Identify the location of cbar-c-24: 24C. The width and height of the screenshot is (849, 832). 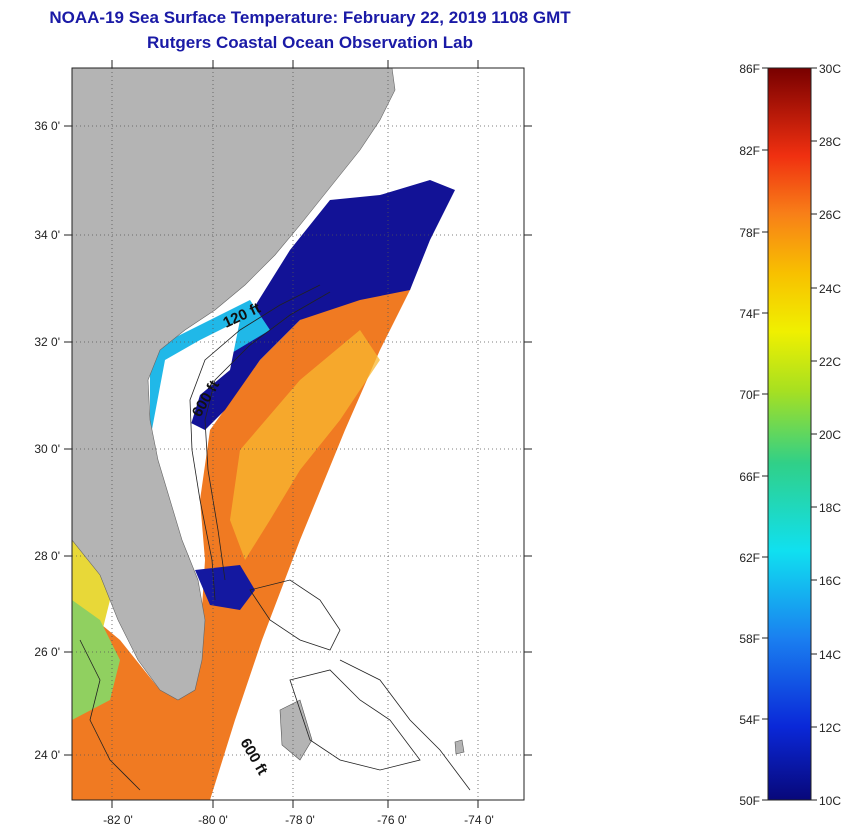
(830, 289).